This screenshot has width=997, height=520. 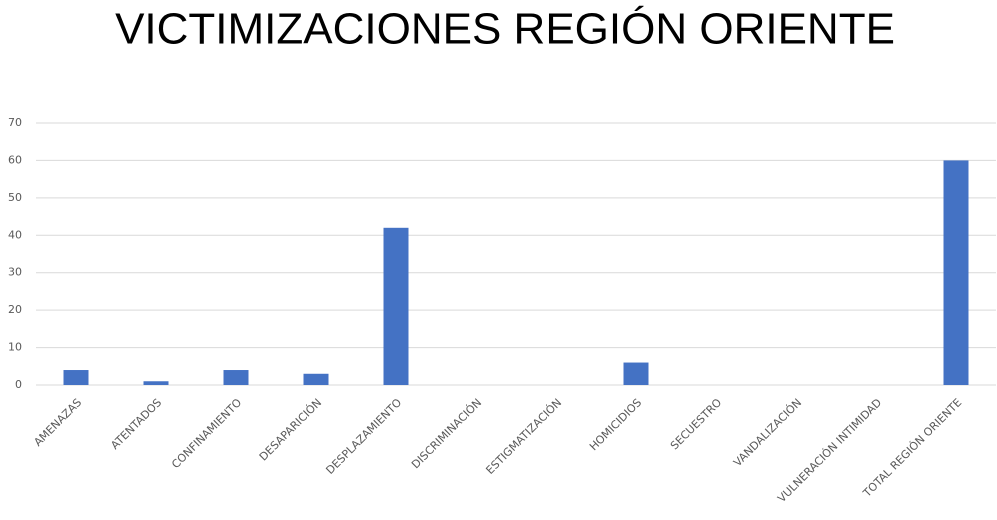 I want to click on x-tick-label: SECUESTRO, so click(x=696, y=424).